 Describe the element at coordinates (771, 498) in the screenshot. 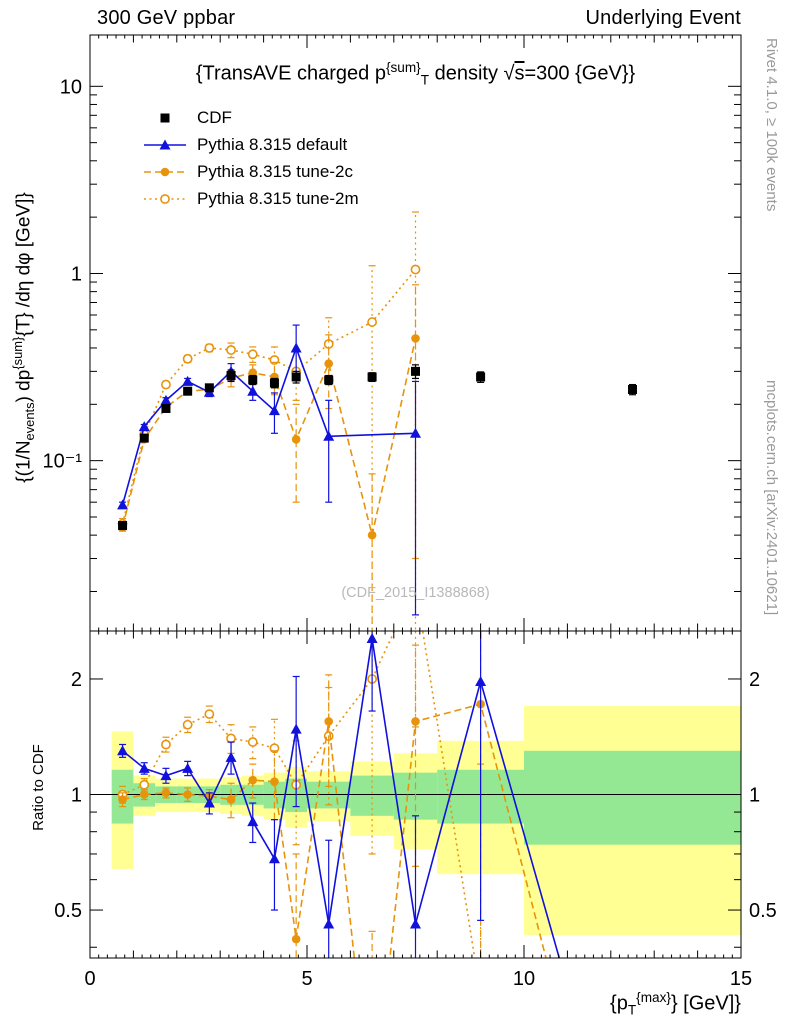

I see `mcplots-reference-note: mcplots.cern.ch [arXiv:2401.10621]` at that location.